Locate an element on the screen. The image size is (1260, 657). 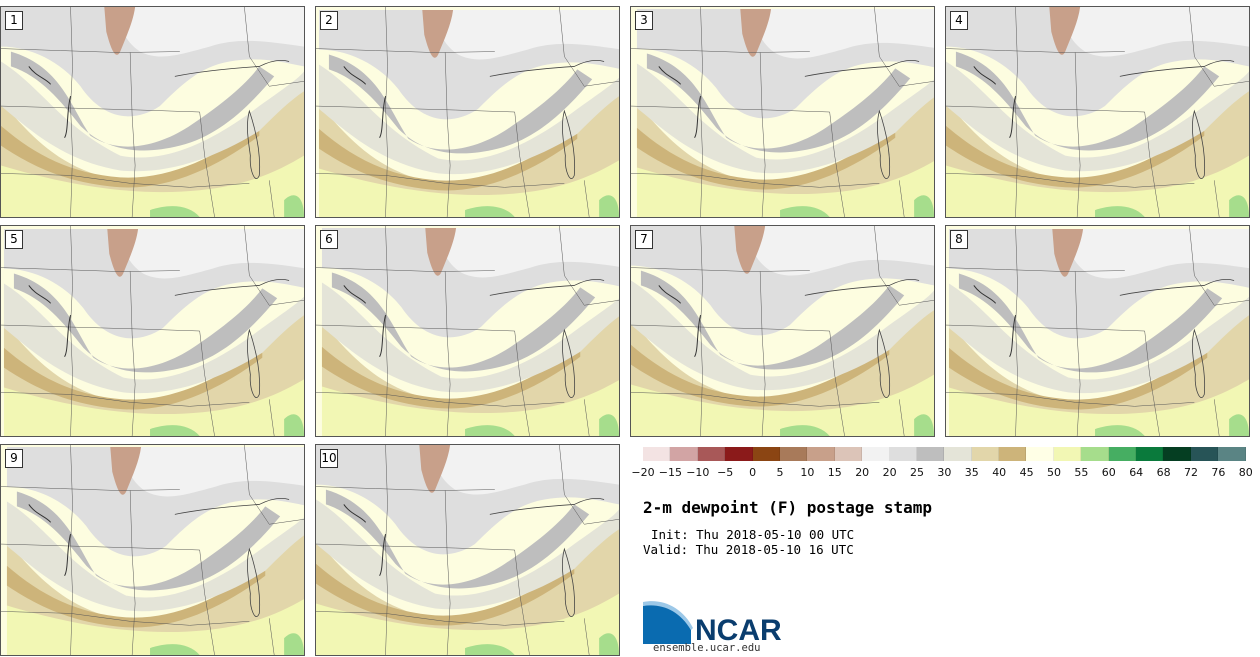
map-panel-5: 5 is located at coordinates (152, 331).